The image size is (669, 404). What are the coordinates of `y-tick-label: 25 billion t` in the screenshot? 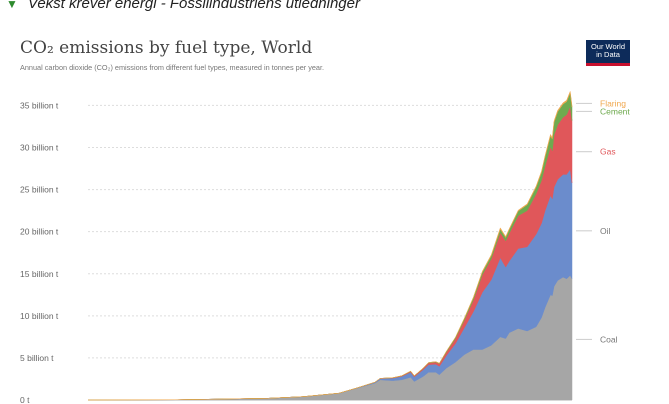 It's located at (39, 190).